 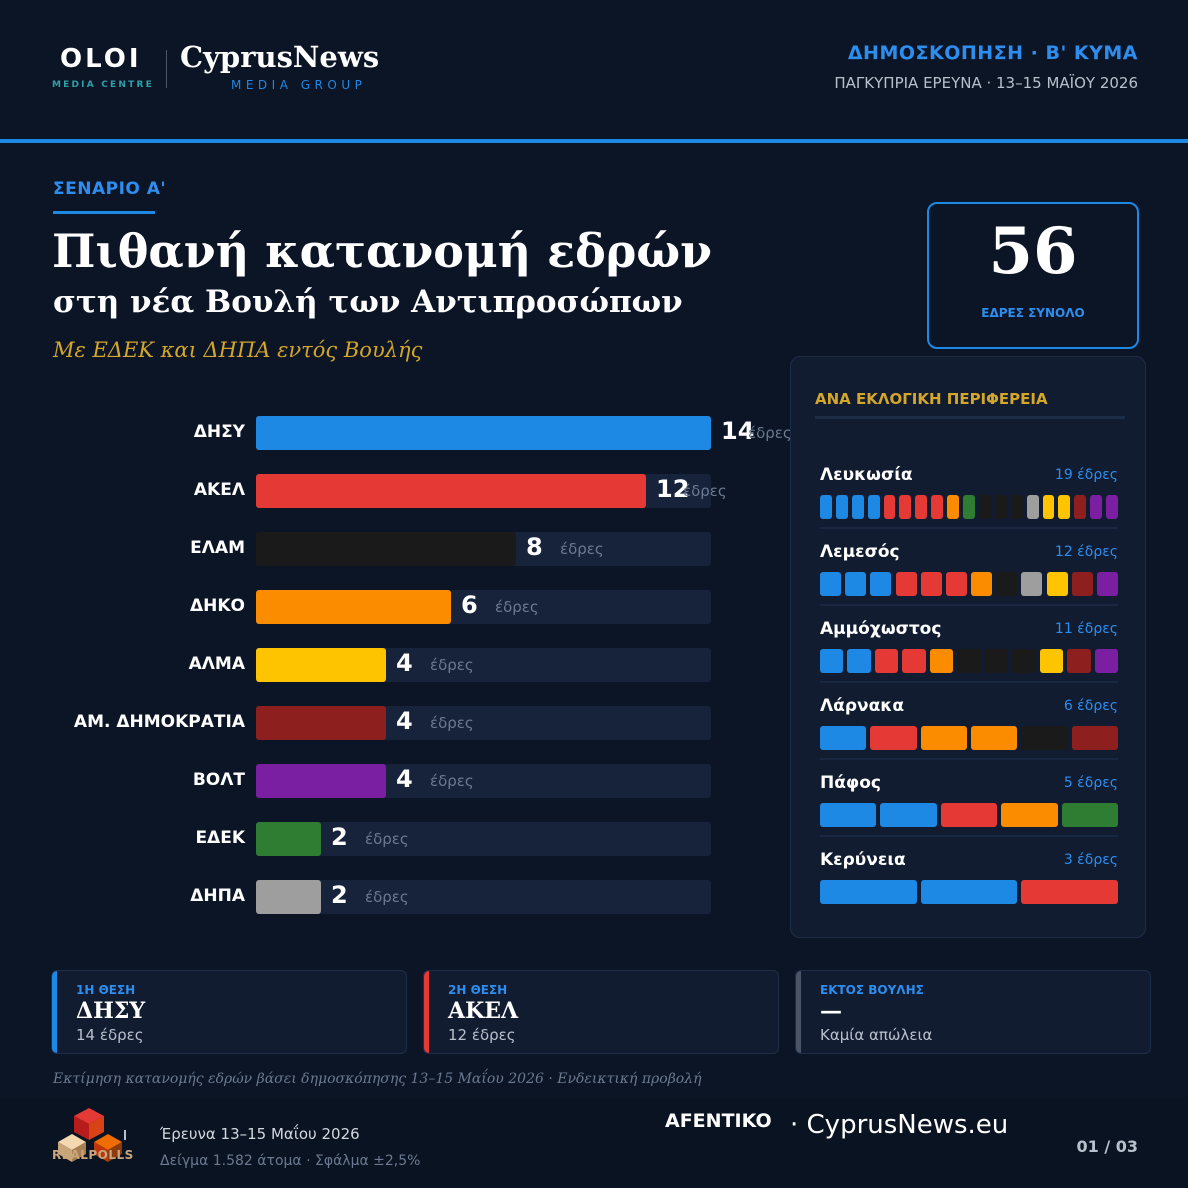 What do you see at coordinates (299, 85) in the screenshot?
I see `cyprusnews-logo-sub: MEDIA GROUP` at bounding box center [299, 85].